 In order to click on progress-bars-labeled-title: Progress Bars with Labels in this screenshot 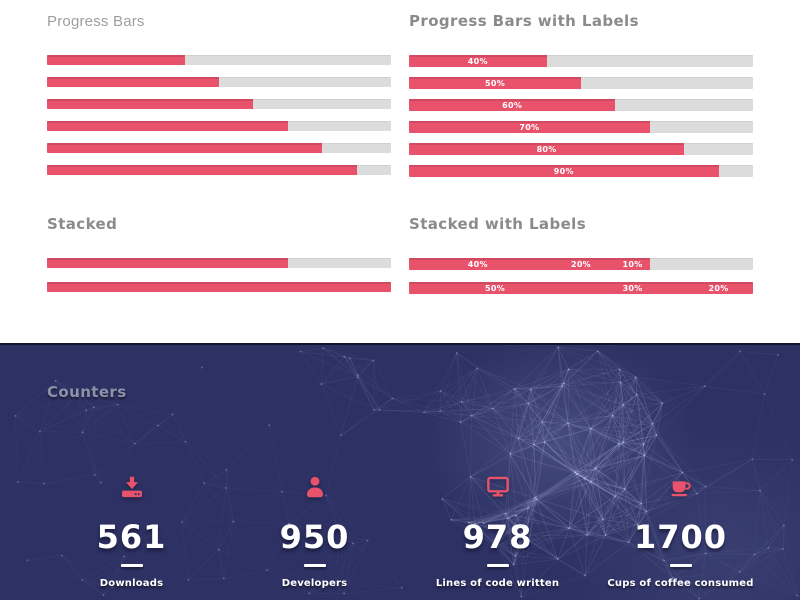, I will do `click(524, 21)`.